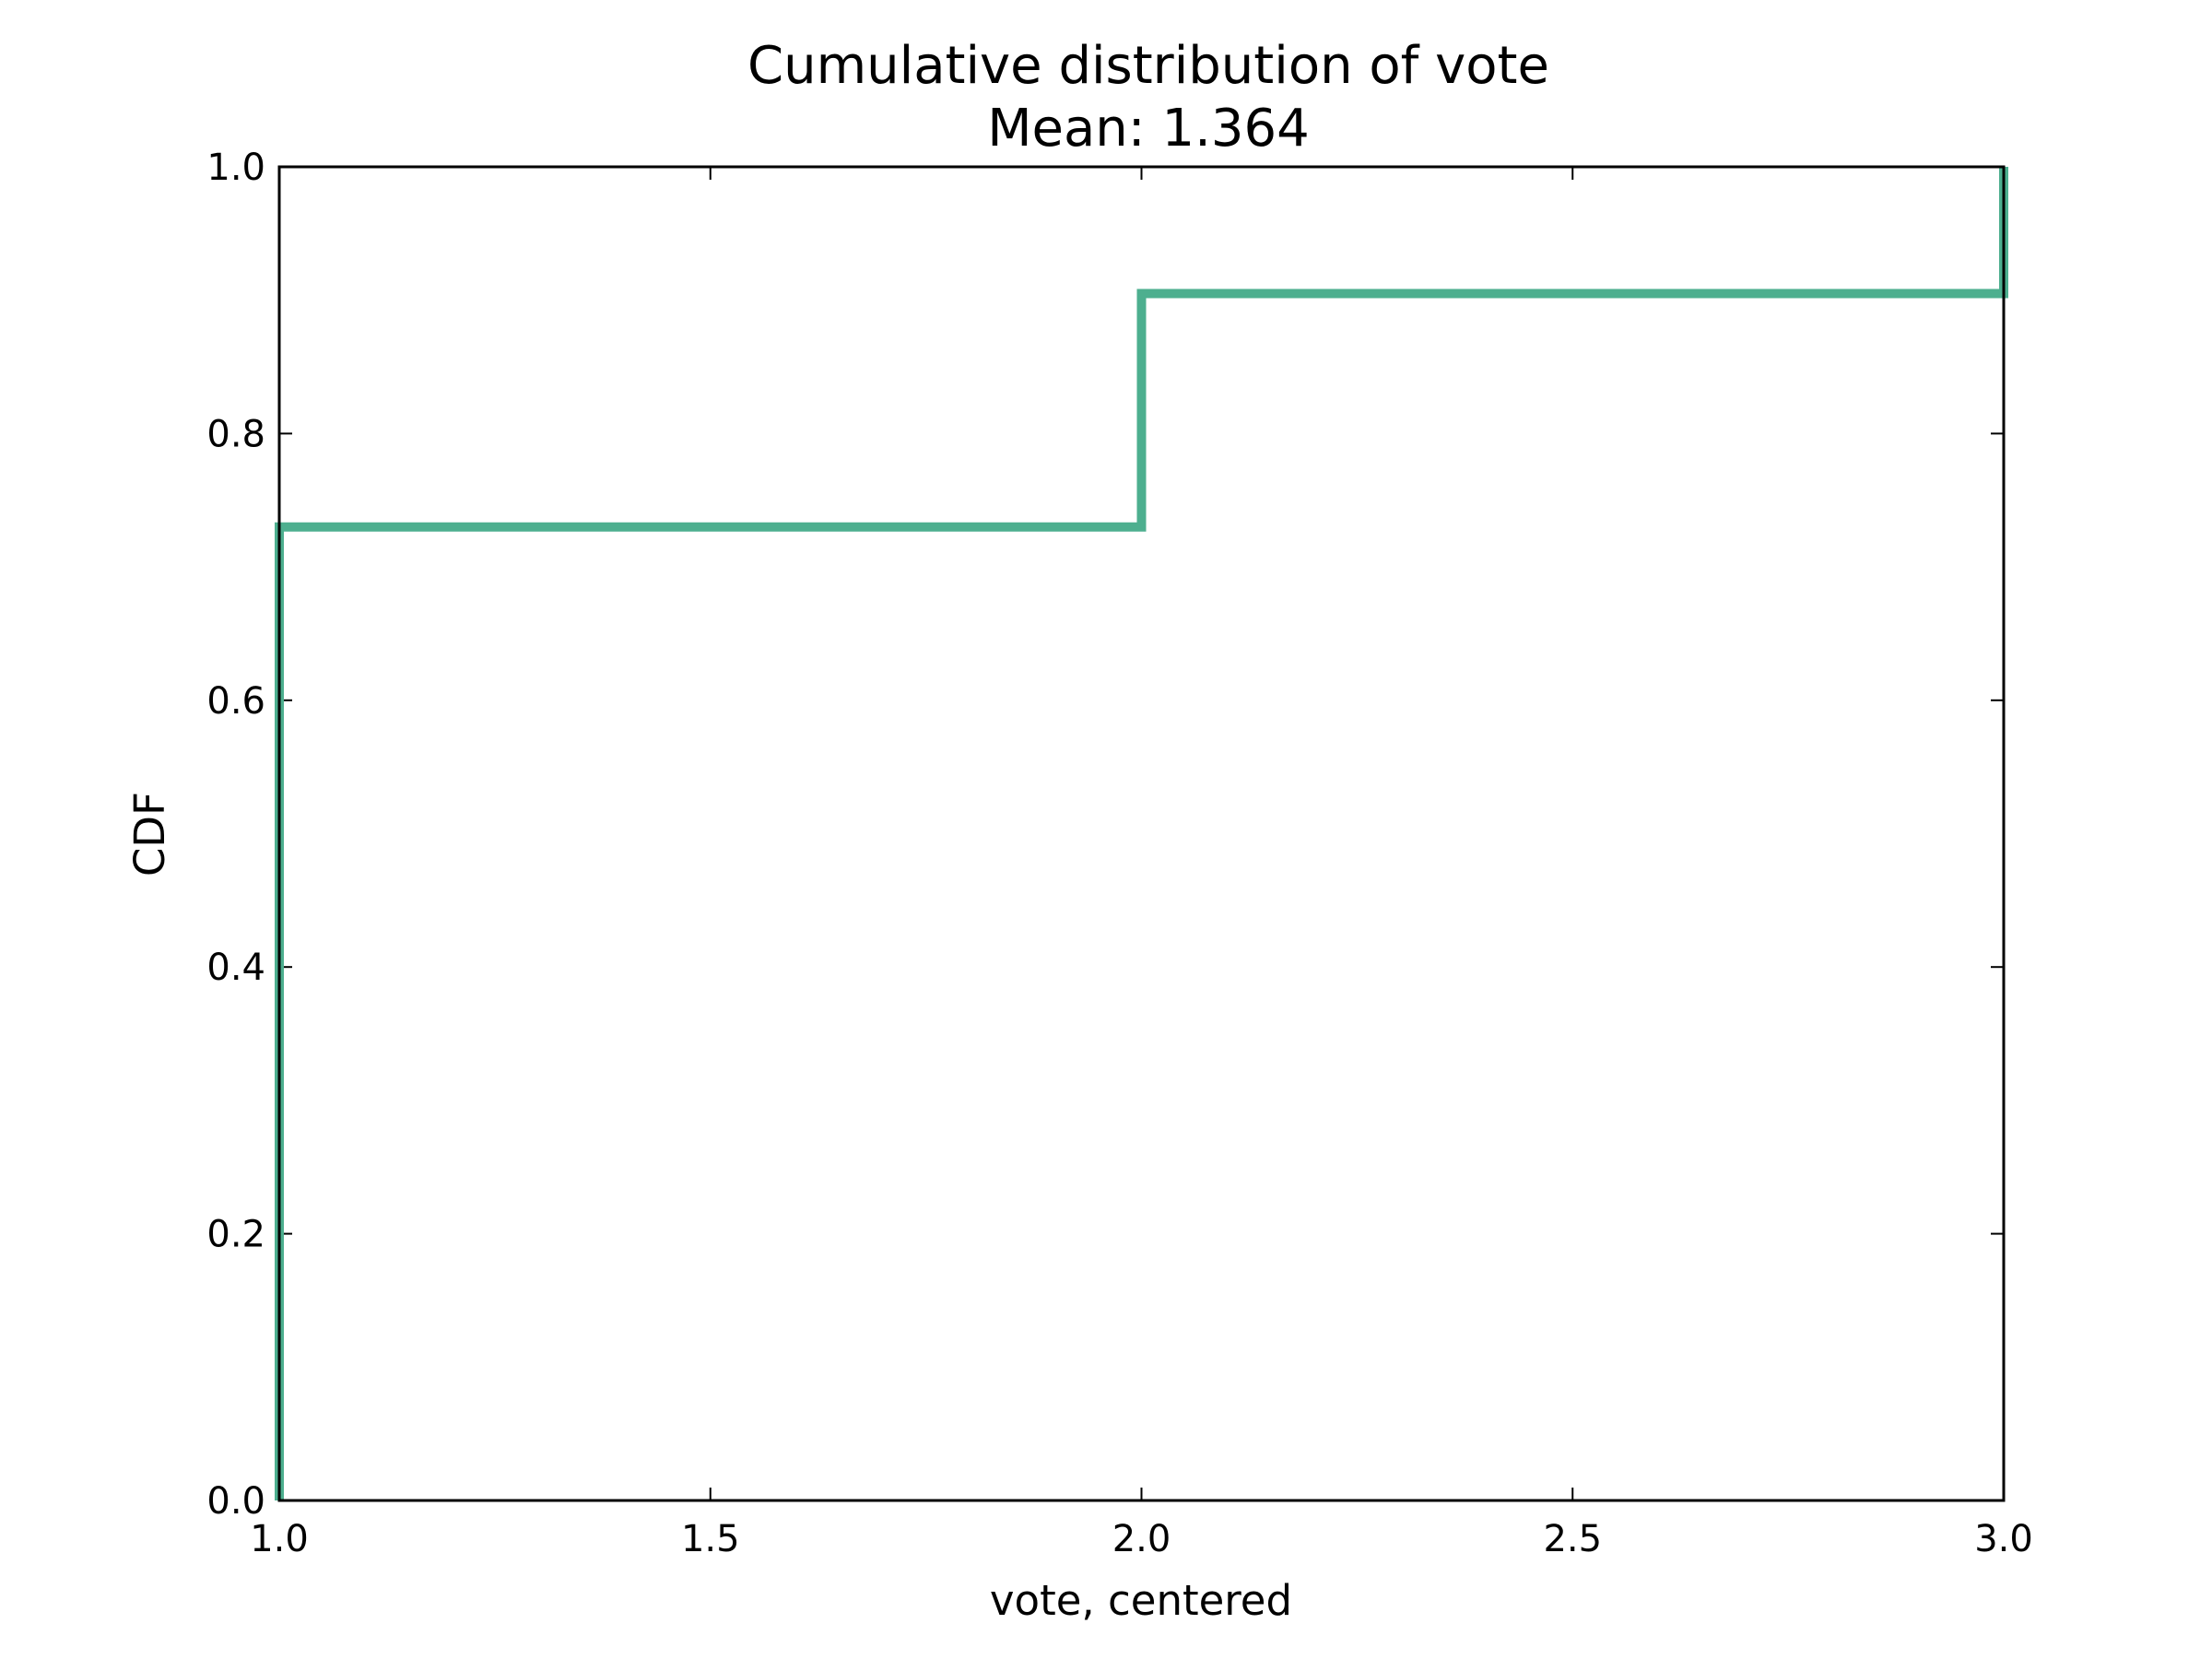  Describe the element at coordinates (279, 1539) in the screenshot. I see `x-tick-label: 1.0` at that location.